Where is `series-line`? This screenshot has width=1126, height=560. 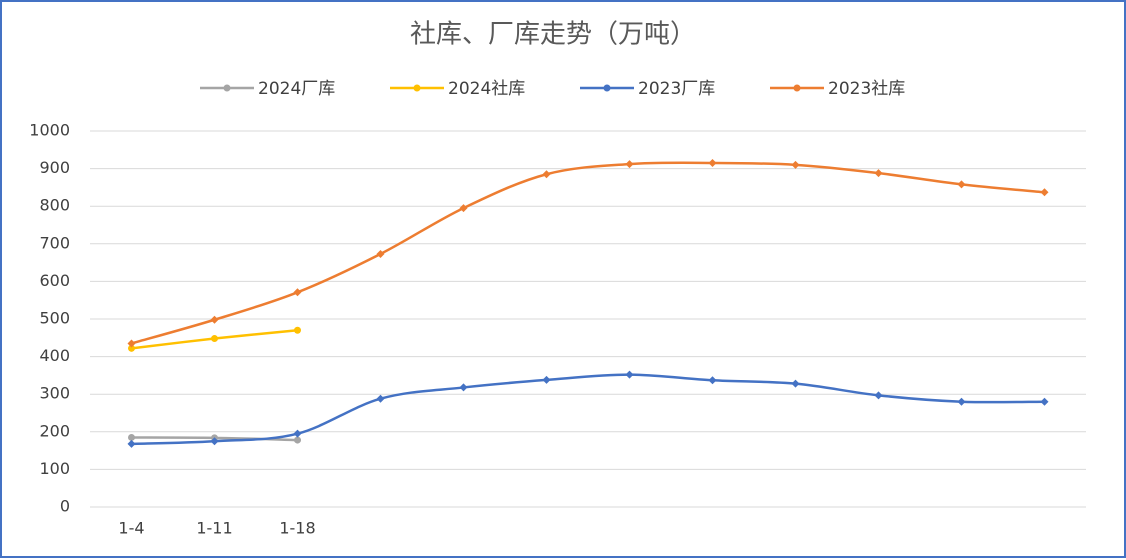 series-line is located at coordinates (588, 409).